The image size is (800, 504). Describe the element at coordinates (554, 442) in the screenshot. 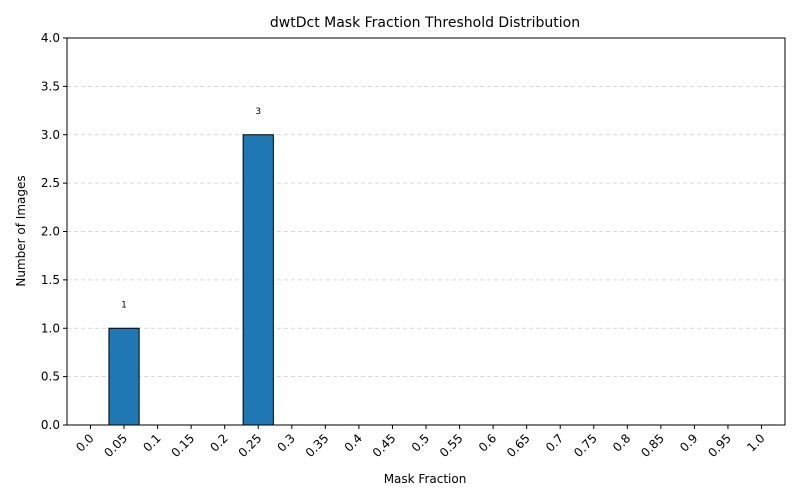

I see `x-tick-label: 0.7` at that location.